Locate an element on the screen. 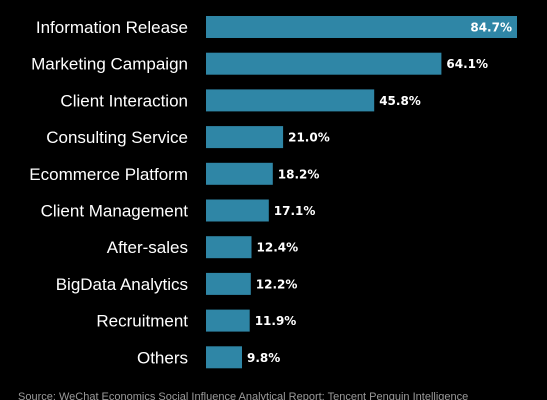 This screenshot has height=400, width=547. category-label-8: Recruitment is located at coordinates (142, 321).